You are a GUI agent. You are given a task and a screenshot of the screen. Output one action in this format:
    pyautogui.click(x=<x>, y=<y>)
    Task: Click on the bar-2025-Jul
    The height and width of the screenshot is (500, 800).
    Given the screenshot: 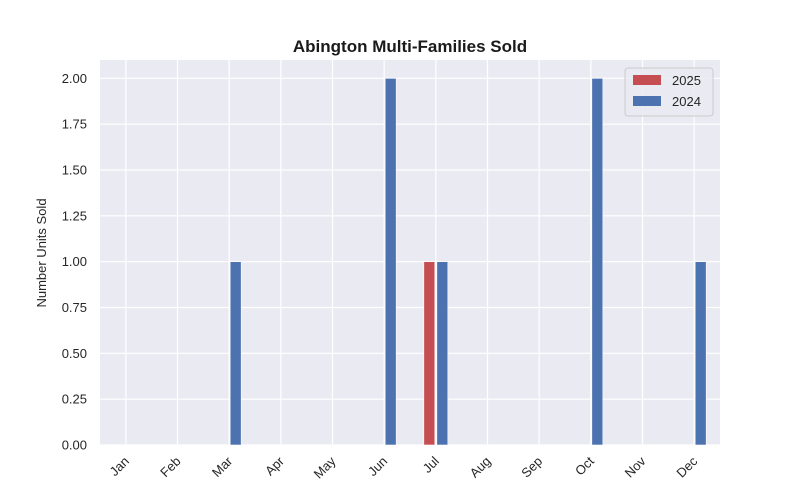 What is the action you would take?
    pyautogui.click(x=429, y=353)
    